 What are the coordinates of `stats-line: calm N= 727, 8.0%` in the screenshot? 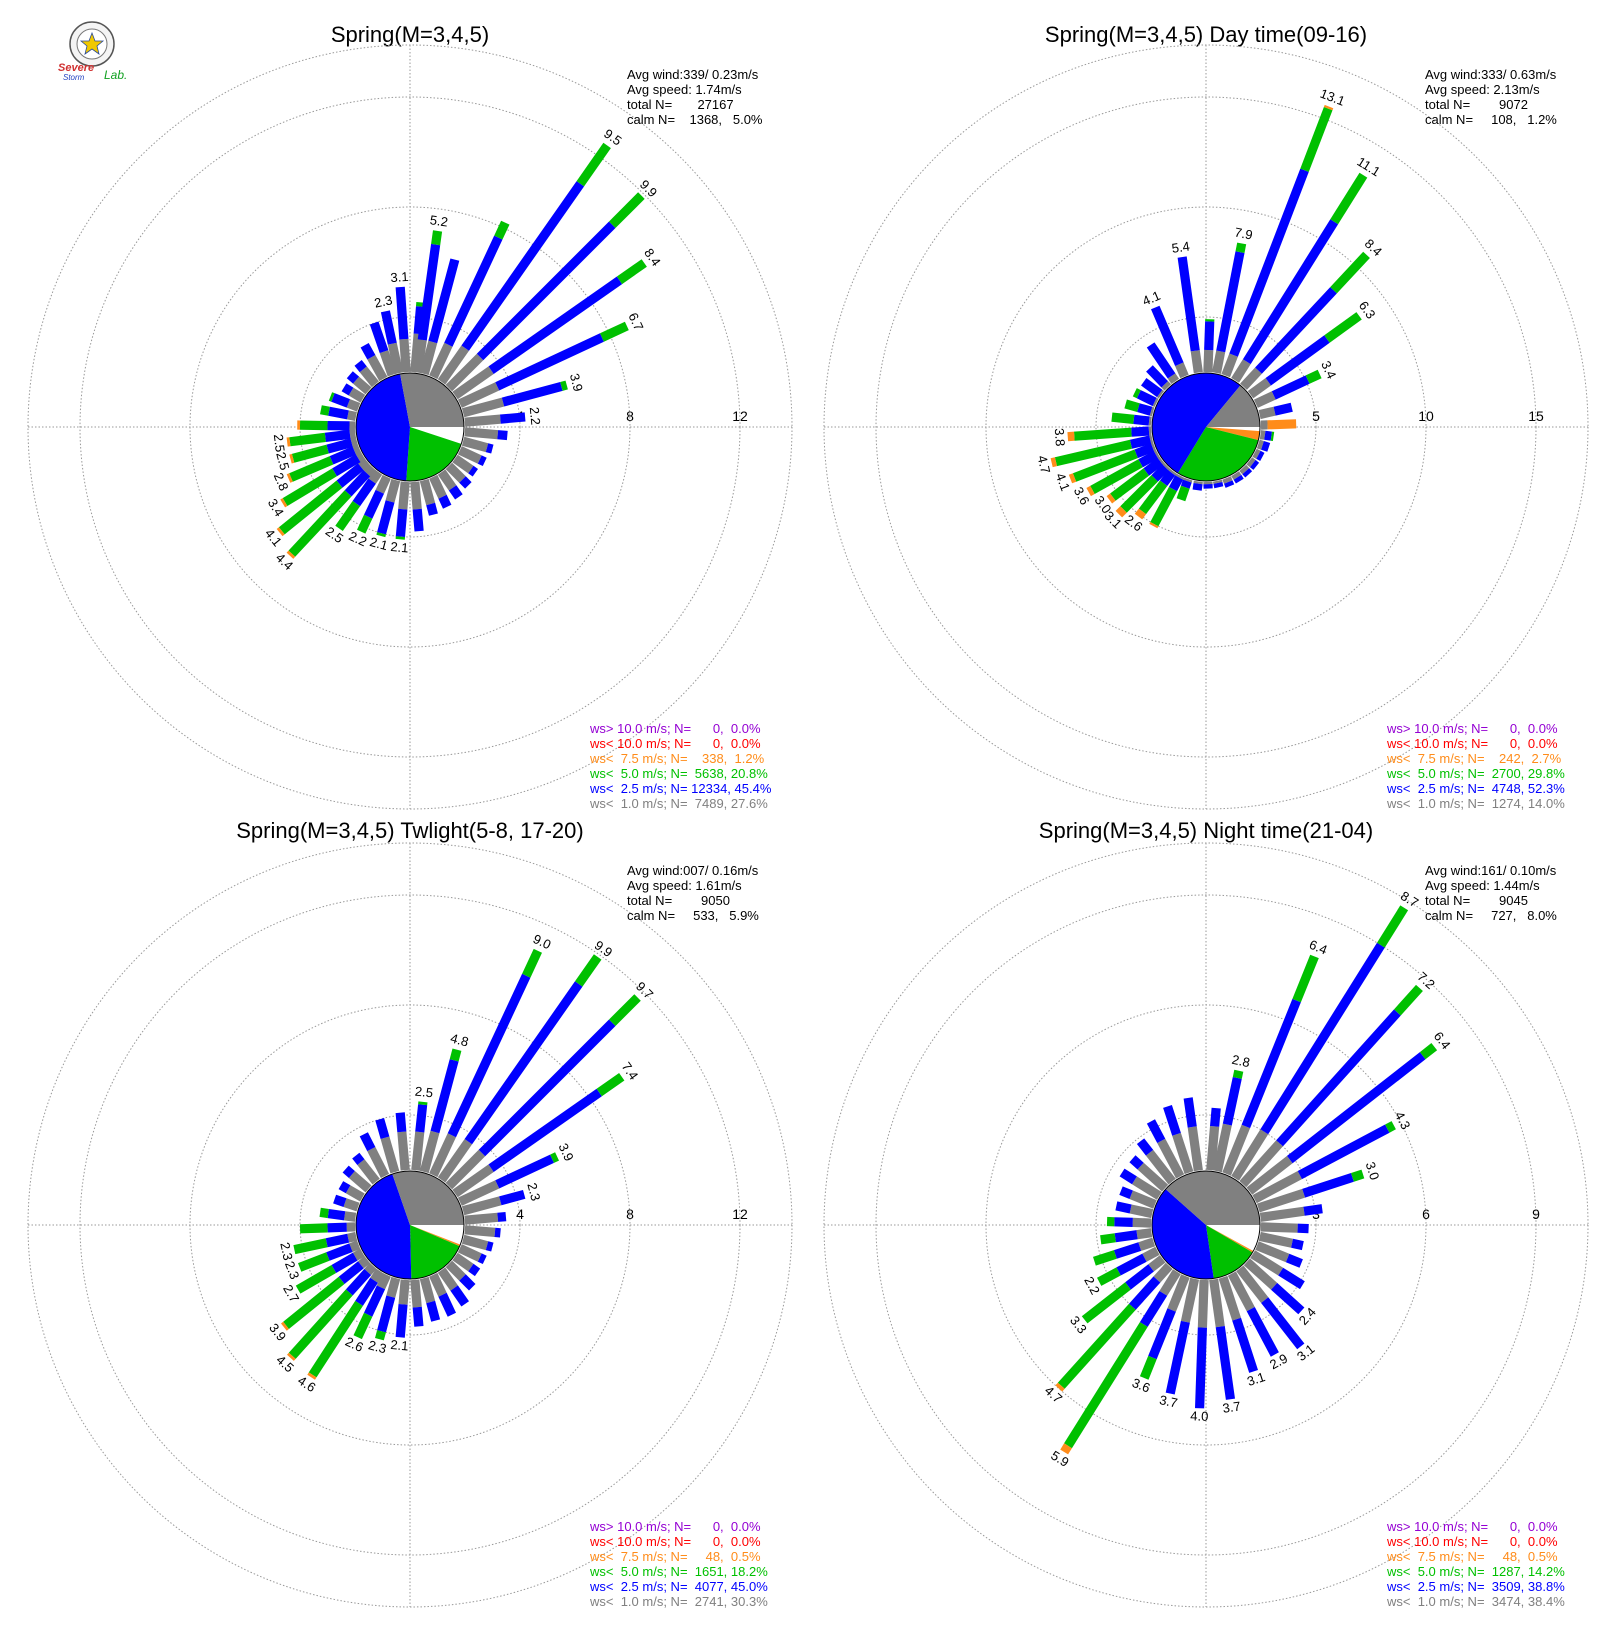 It's located at (1491, 915).